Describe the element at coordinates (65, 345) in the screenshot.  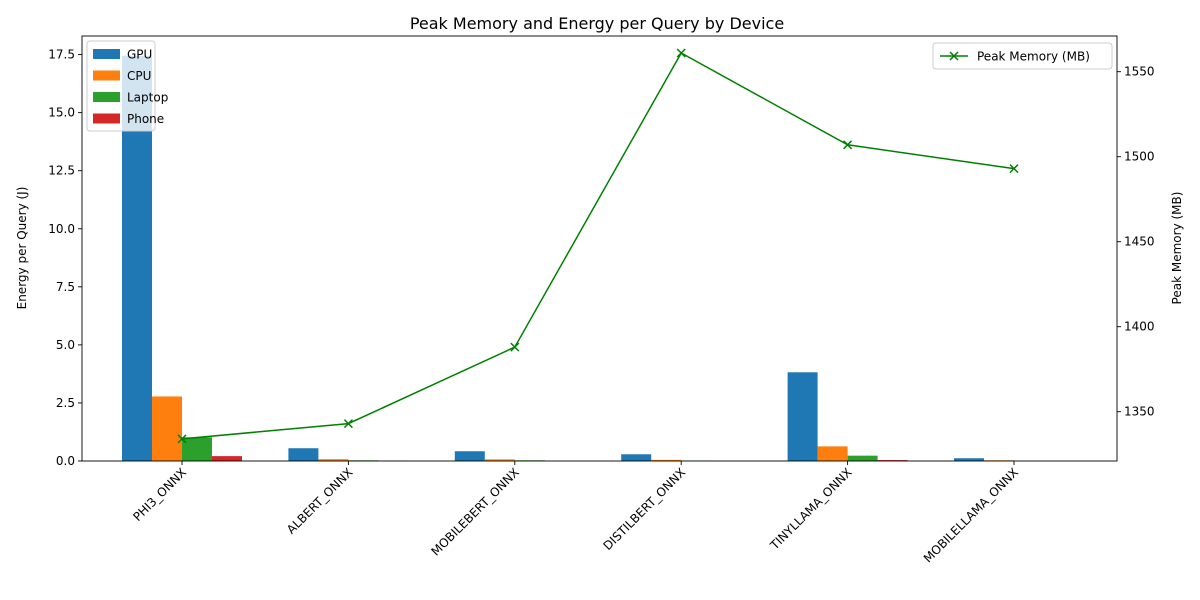
I see `y-tick-label-3: 5.0` at that location.